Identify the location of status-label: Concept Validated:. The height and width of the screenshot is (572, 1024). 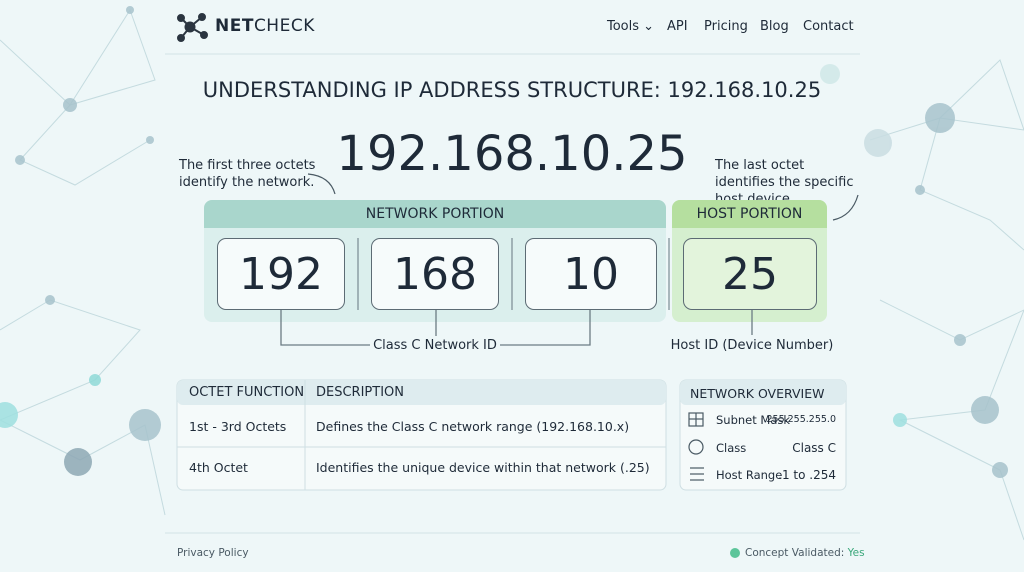
(795, 553).